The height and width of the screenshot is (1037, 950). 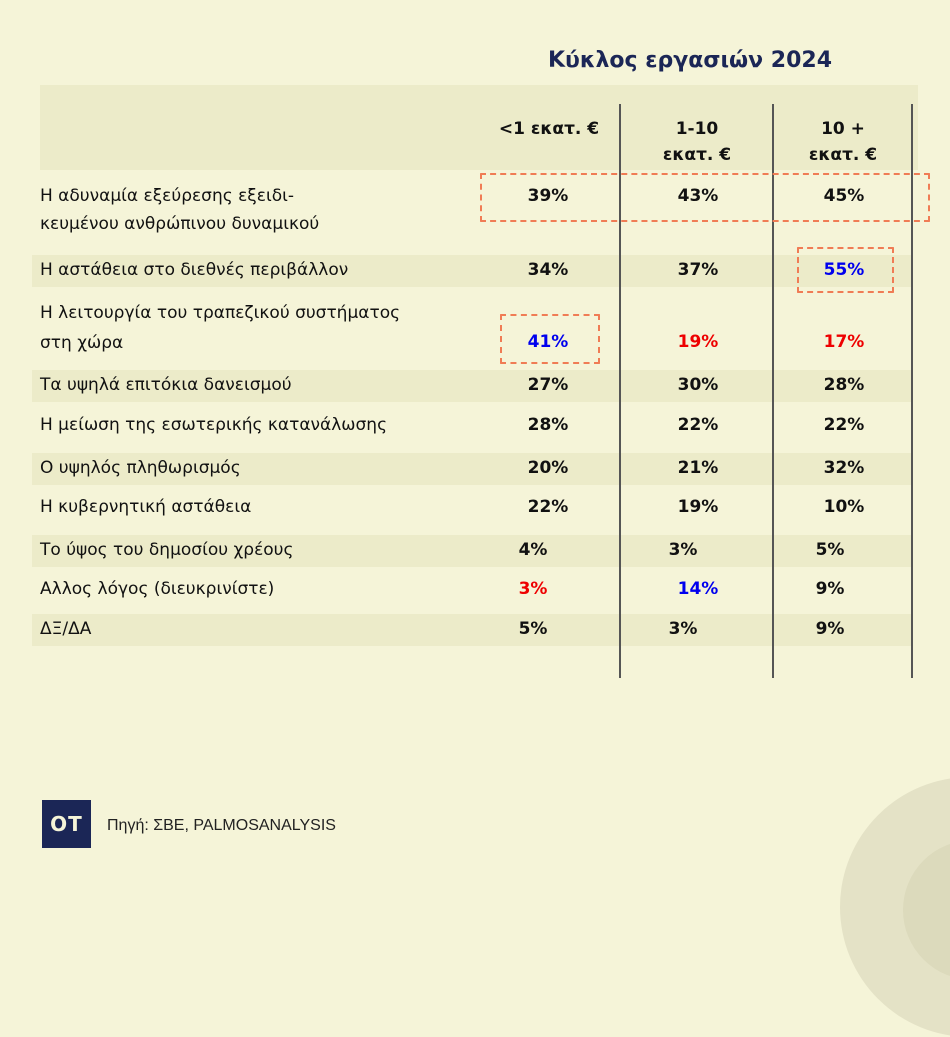 I want to click on cell-value-highlight: 55%, so click(x=844, y=270).